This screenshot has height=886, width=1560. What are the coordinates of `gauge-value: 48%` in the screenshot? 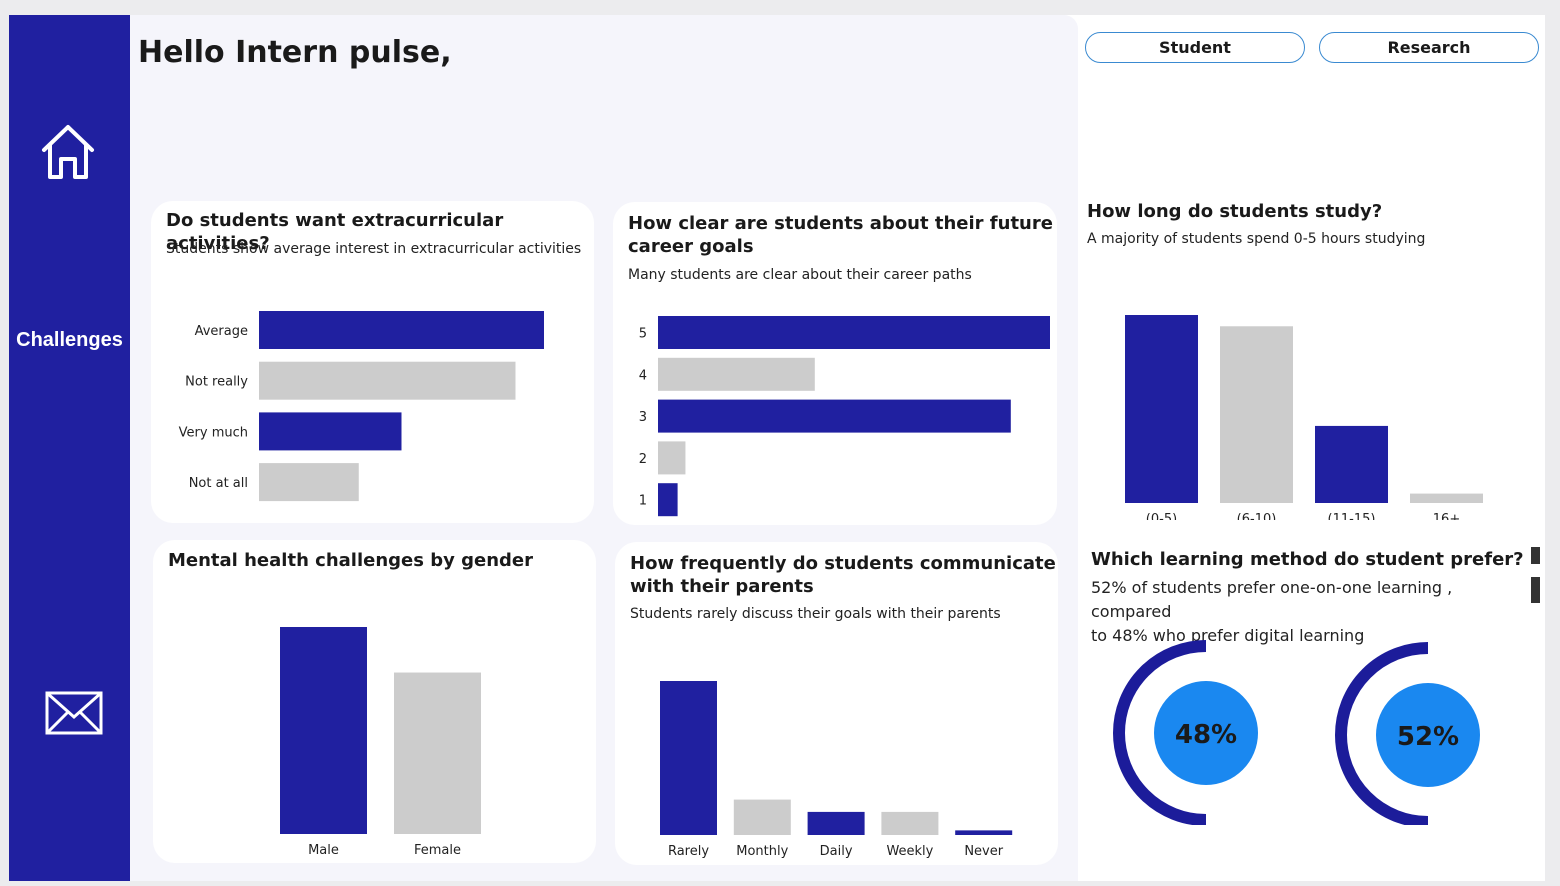 It's located at (1206, 735).